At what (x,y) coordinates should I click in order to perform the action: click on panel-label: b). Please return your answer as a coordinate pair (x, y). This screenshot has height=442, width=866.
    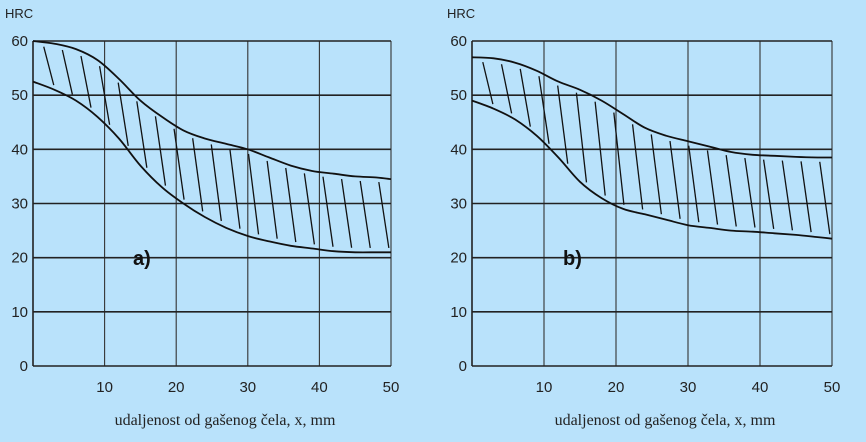
    Looking at the image, I should click on (572, 259).